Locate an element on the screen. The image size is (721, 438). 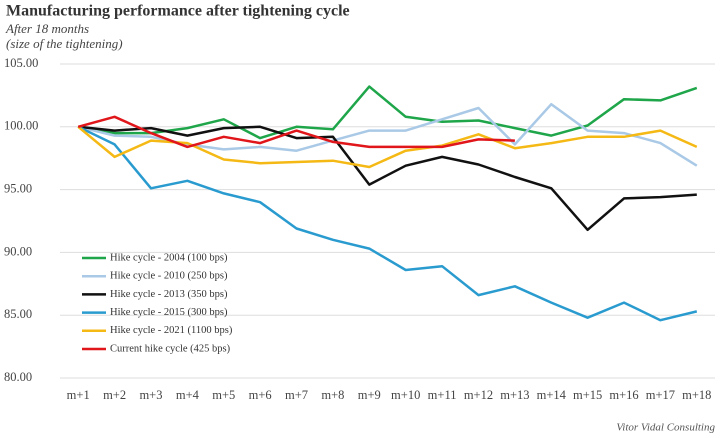
legend-label: Hike cycle - 2021 (1100 bps) is located at coordinates (171, 330).